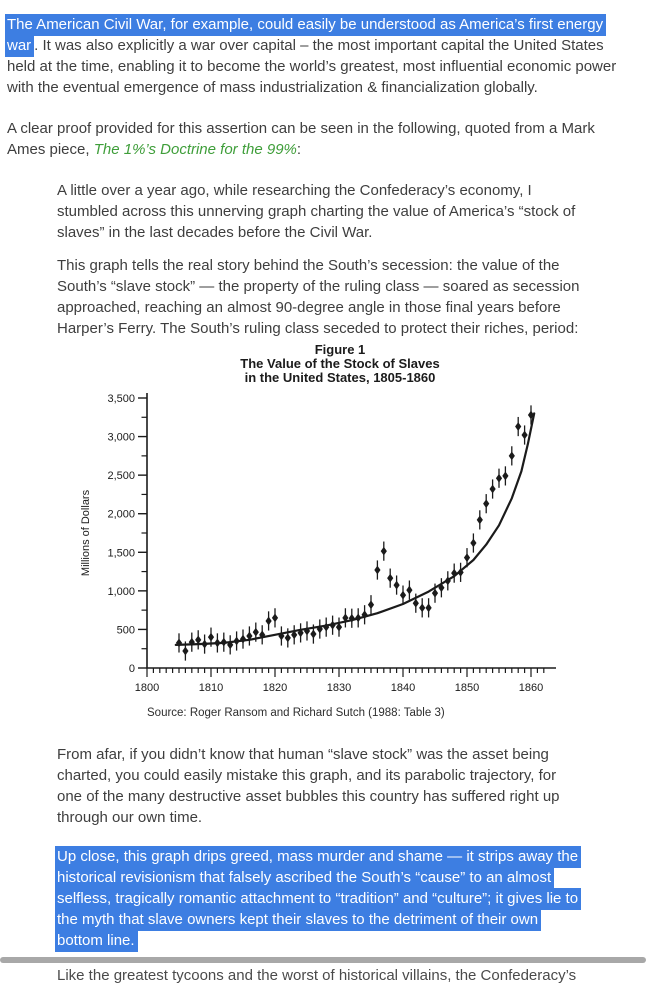  What do you see at coordinates (531, 688) in the screenshot?
I see `svg-text: 1860` at bounding box center [531, 688].